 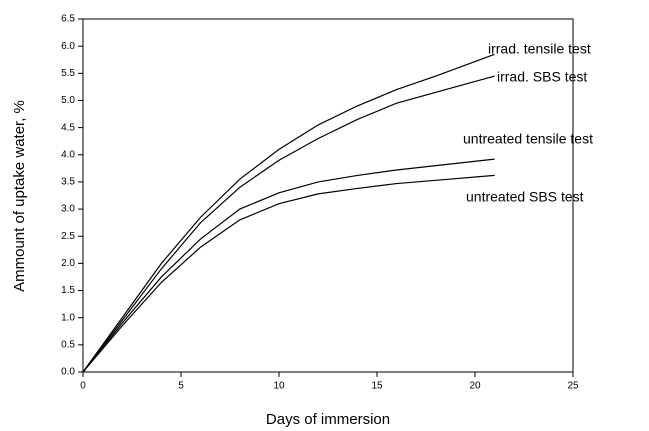 I want to click on x-tick-label: 15, so click(x=377, y=386).